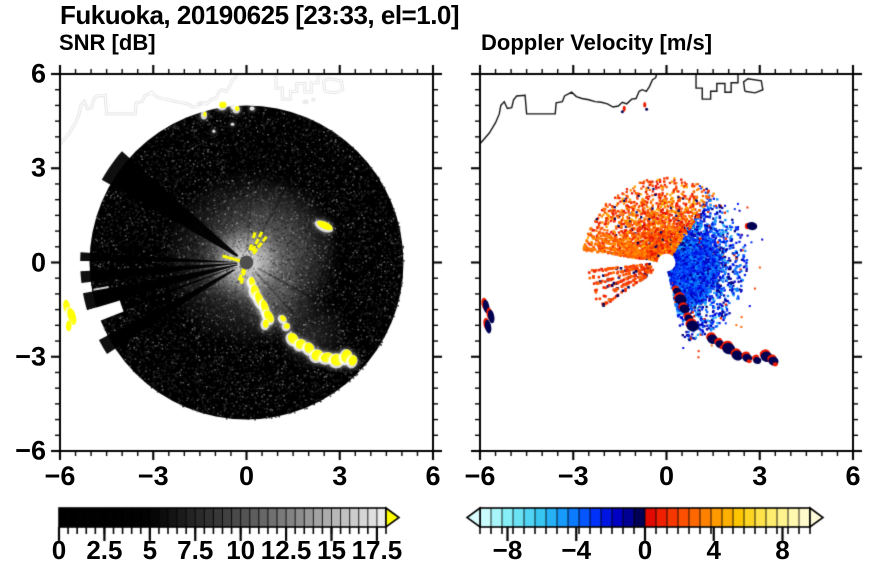 Image resolution: width=870 pixels, height=570 pixels. Describe the element at coordinates (38, 73) in the screenshot. I see `snr-y-tick-label: 6` at that location.